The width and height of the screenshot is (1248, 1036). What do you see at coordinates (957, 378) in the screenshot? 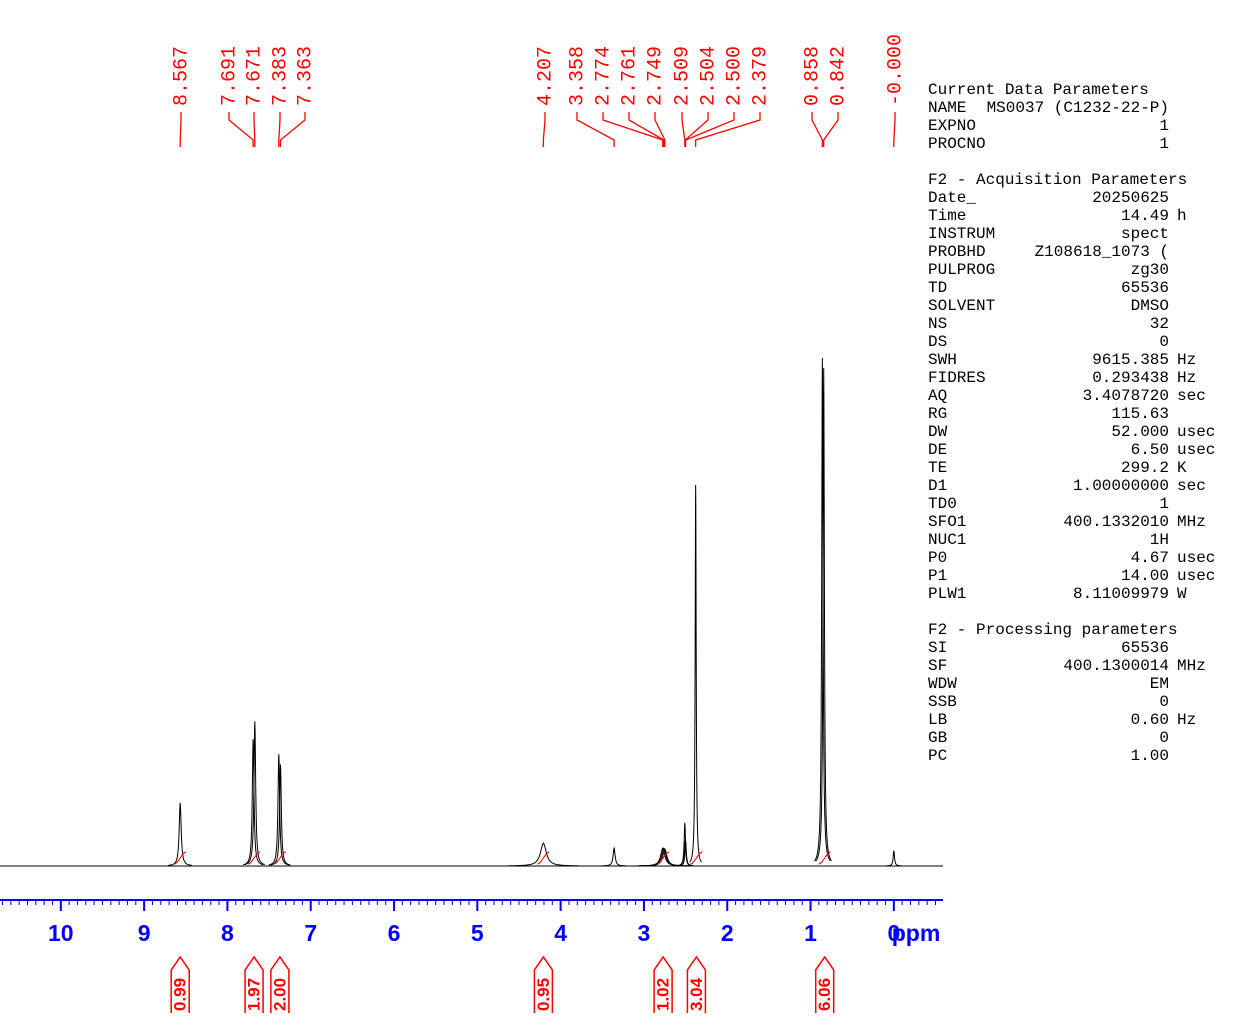
I see `param-name: FIDRES` at bounding box center [957, 378].